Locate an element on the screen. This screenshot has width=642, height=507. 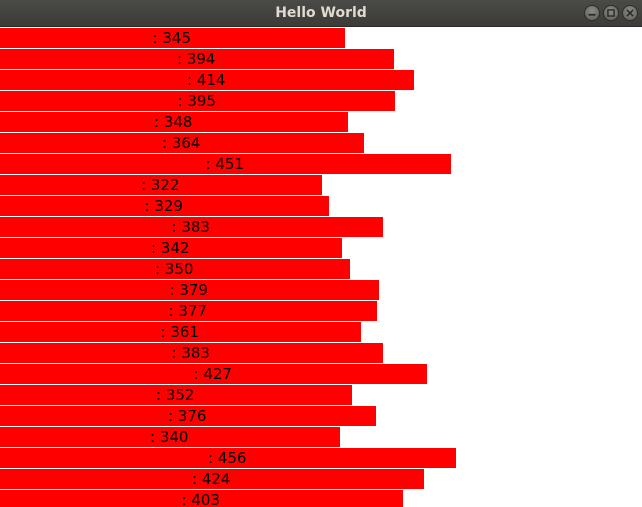
bar-value-label: : 379 is located at coordinates (188, 290).